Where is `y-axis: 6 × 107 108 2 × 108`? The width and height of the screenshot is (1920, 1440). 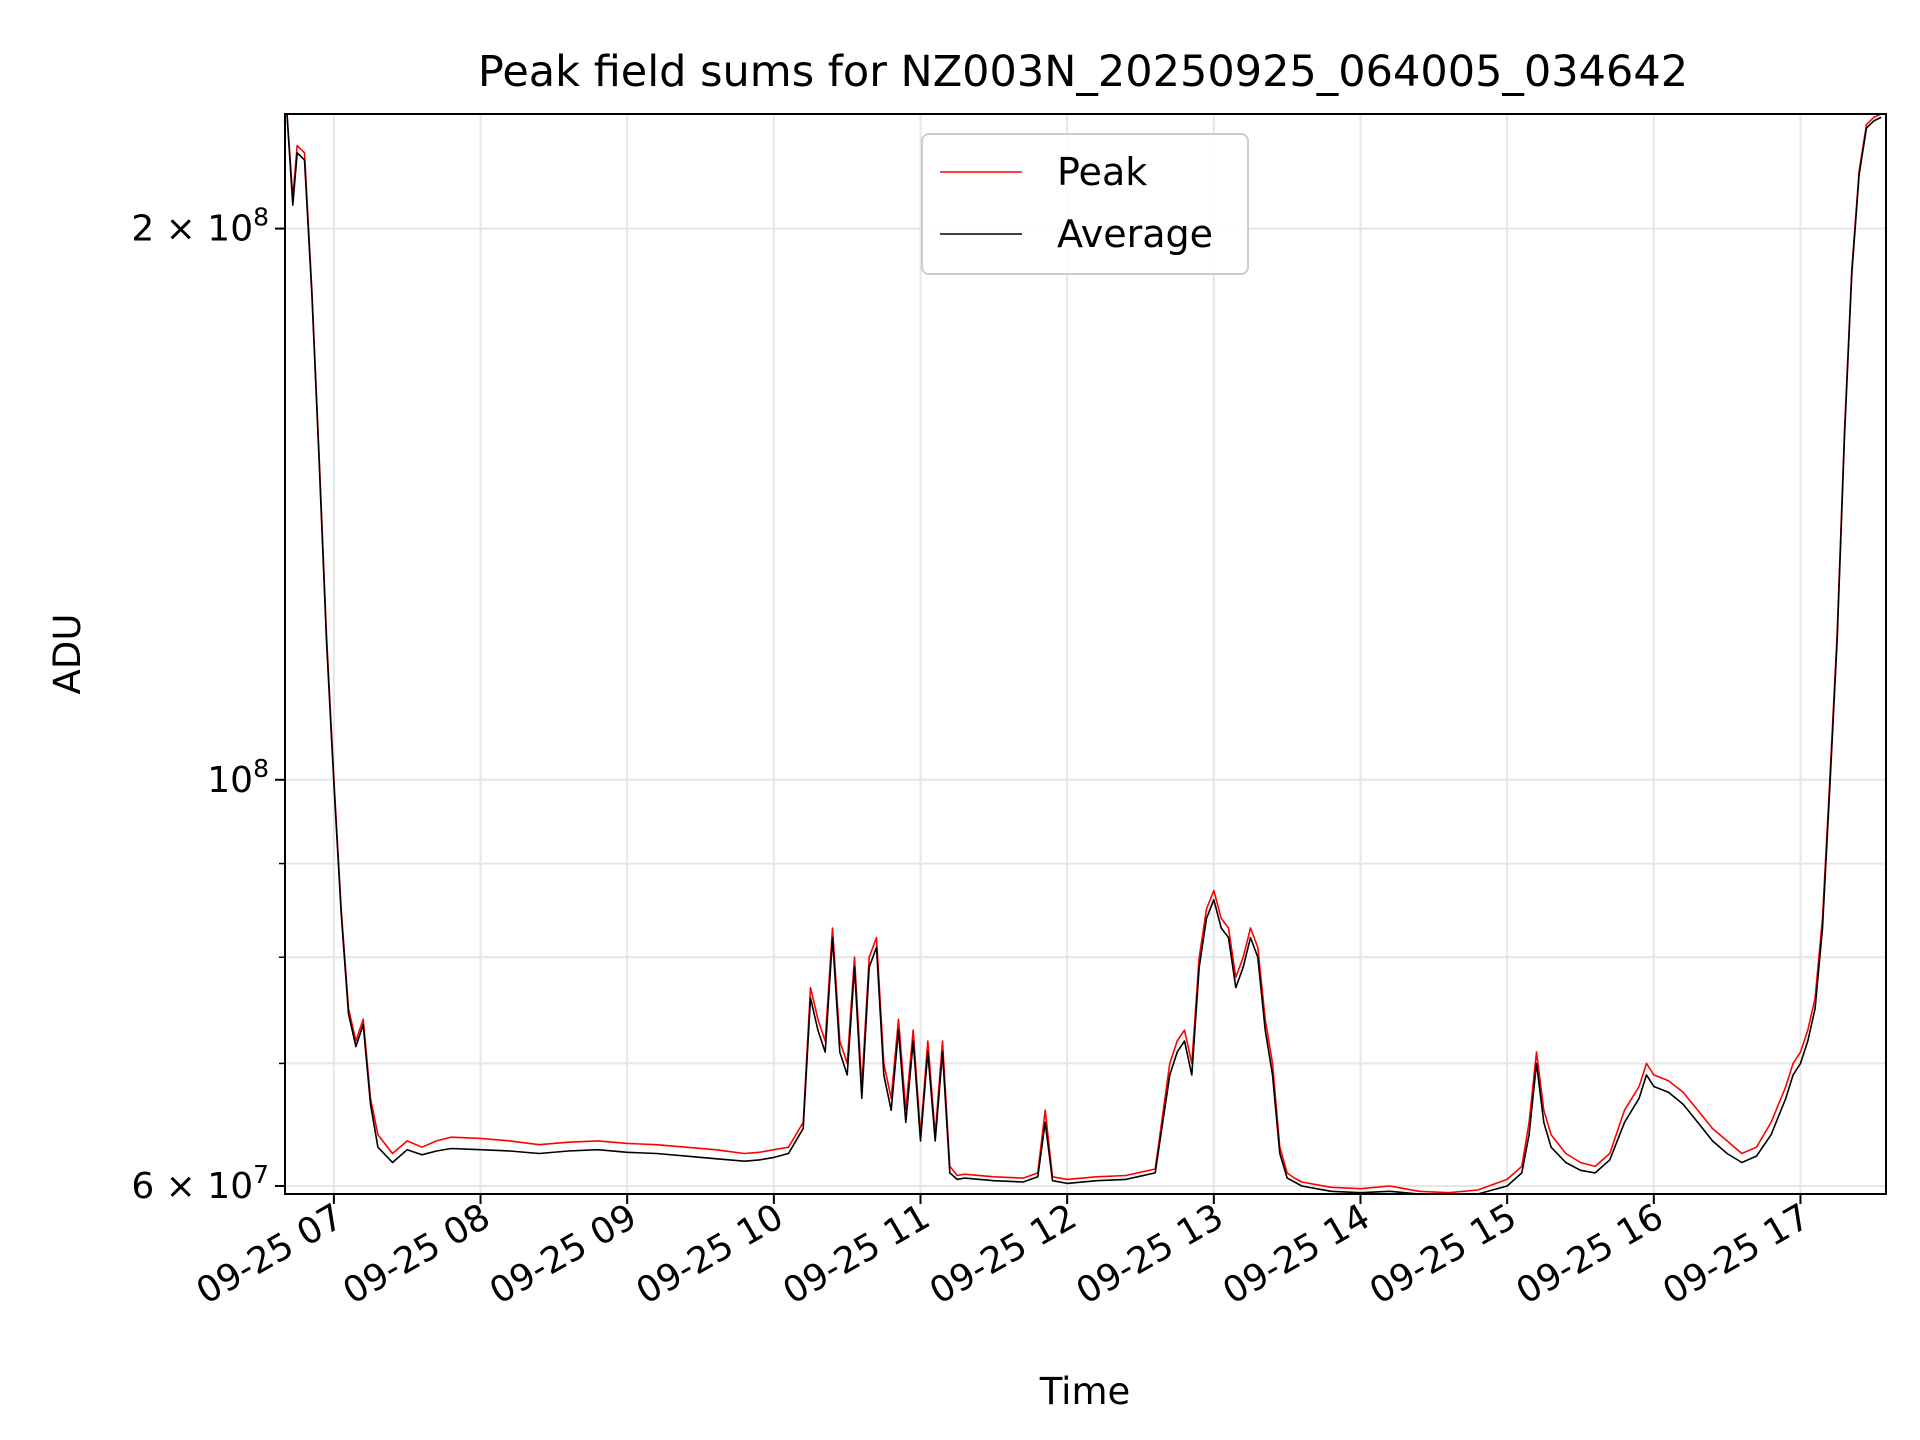
y-axis: 6 × 107 108 2 × 108 is located at coordinates (208, 705).